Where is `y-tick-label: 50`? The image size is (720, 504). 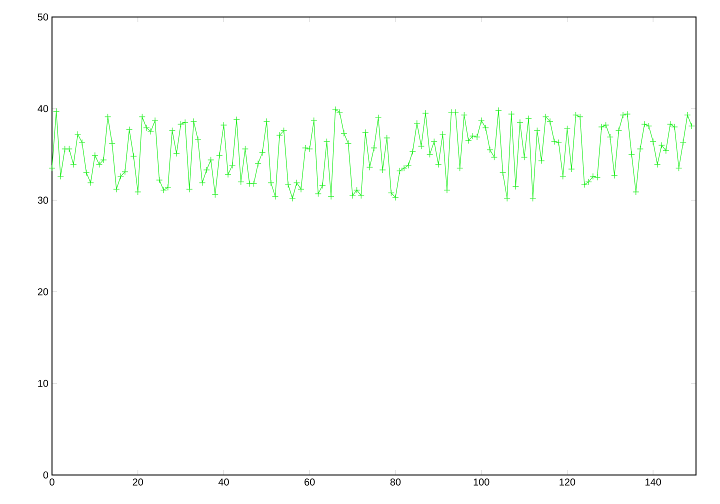
y-tick-label: 50 is located at coordinates (43, 17).